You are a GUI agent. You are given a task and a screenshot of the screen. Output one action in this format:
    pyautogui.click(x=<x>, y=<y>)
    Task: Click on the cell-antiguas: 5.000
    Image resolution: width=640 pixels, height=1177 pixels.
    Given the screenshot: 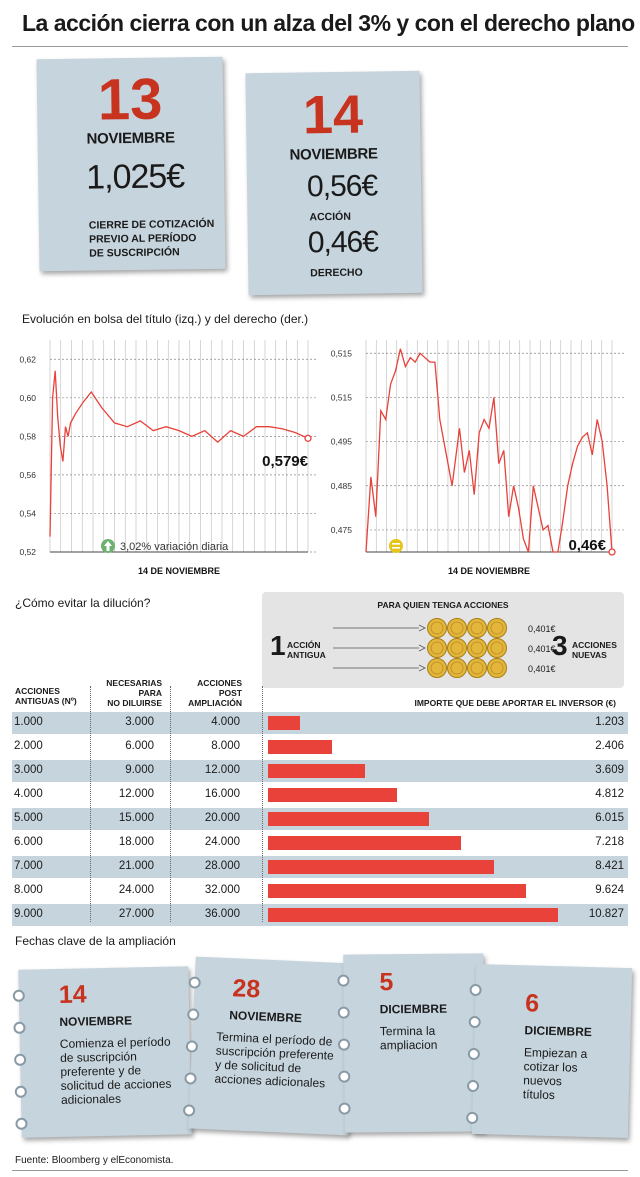 What is the action you would take?
    pyautogui.click(x=28, y=818)
    